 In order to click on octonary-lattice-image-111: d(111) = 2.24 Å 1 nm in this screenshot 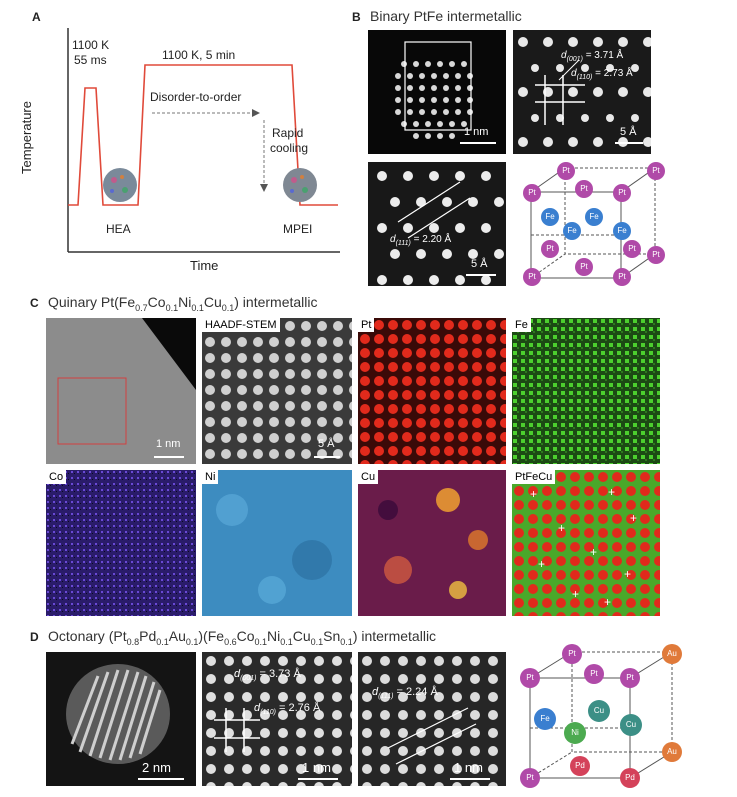, I will do `click(432, 719)`.